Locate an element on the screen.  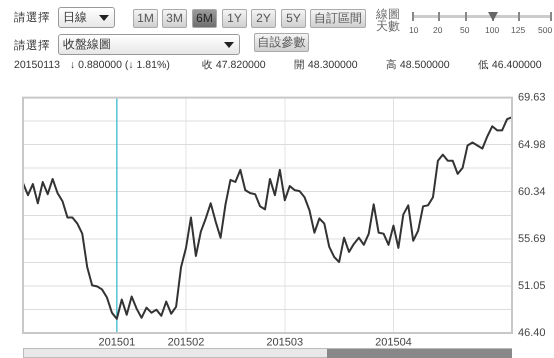
y-tick-label: 55.69 is located at coordinates (532, 238).